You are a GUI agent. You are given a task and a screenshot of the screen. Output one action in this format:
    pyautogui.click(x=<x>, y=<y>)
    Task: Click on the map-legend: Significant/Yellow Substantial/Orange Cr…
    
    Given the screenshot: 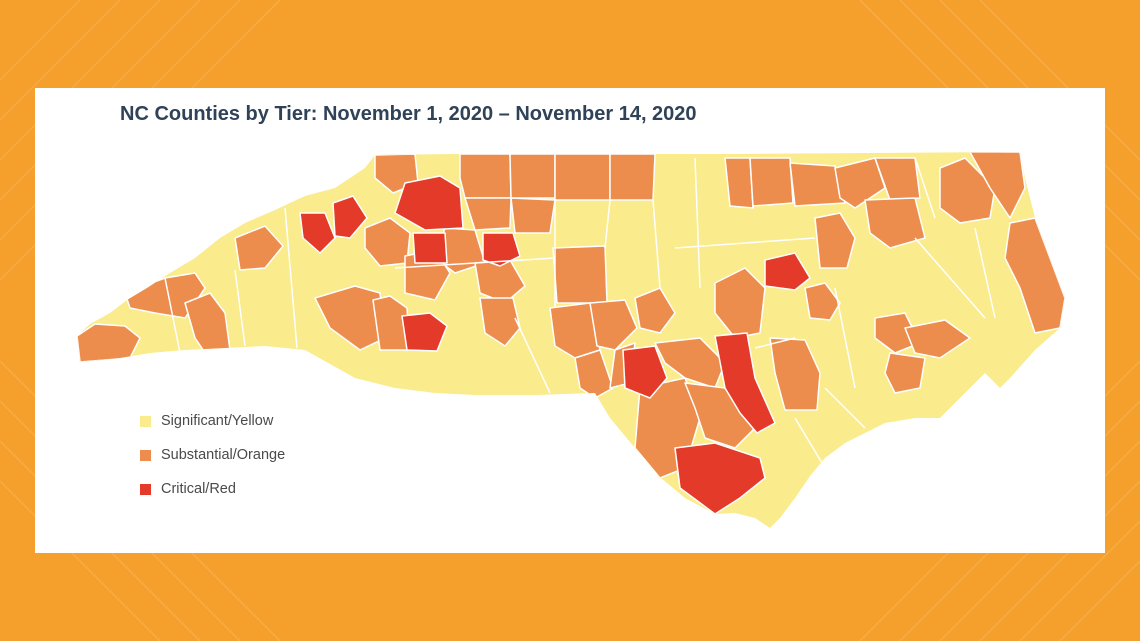 What is the action you would take?
    pyautogui.click(x=212, y=461)
    